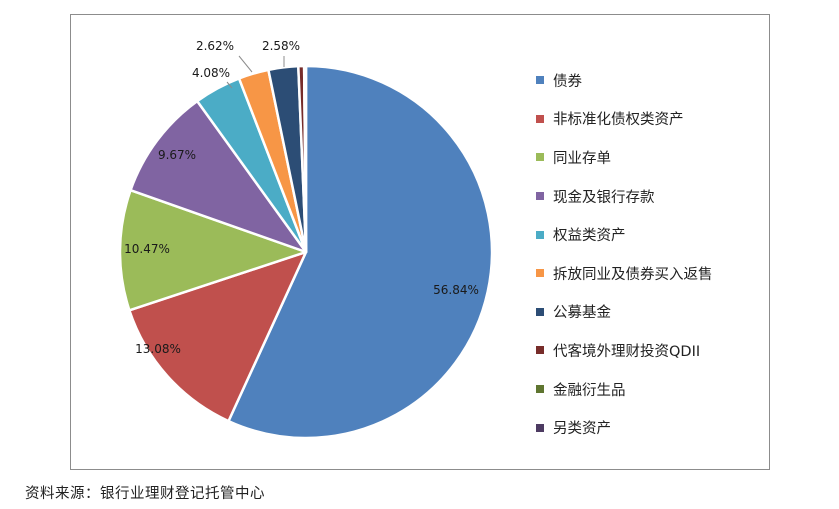  I want to click on data-label: 56.84%, so click(456, 290).